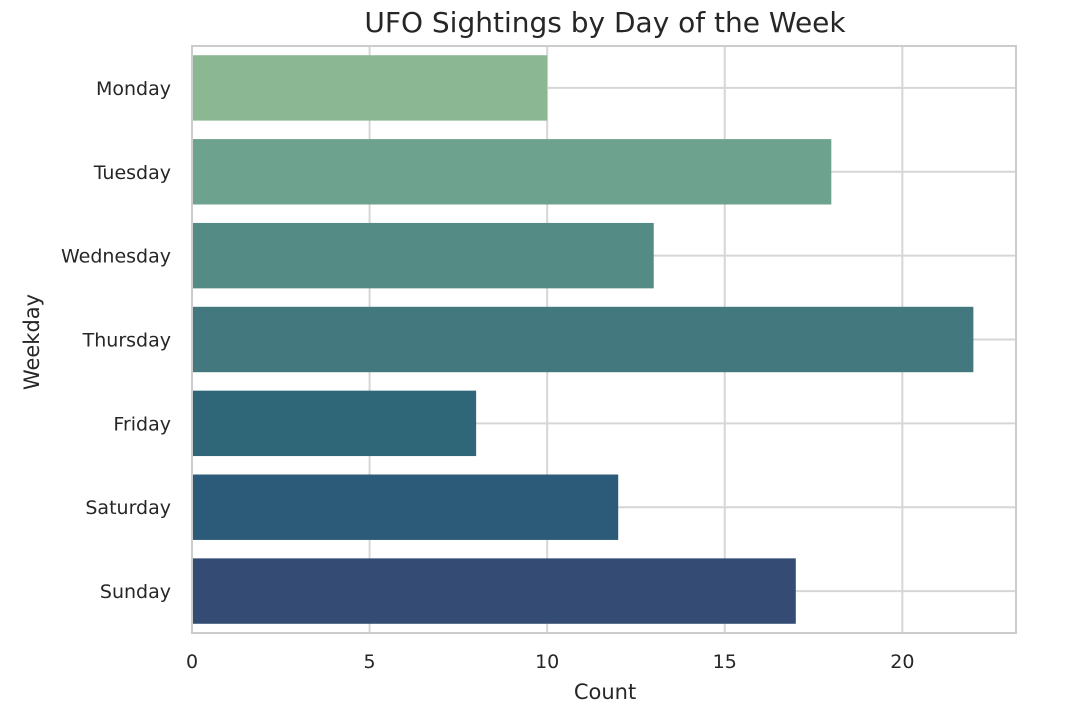 The height and width of the screenshot is (706, 1069). I want to click on bar-thursday, so click(583, 339).